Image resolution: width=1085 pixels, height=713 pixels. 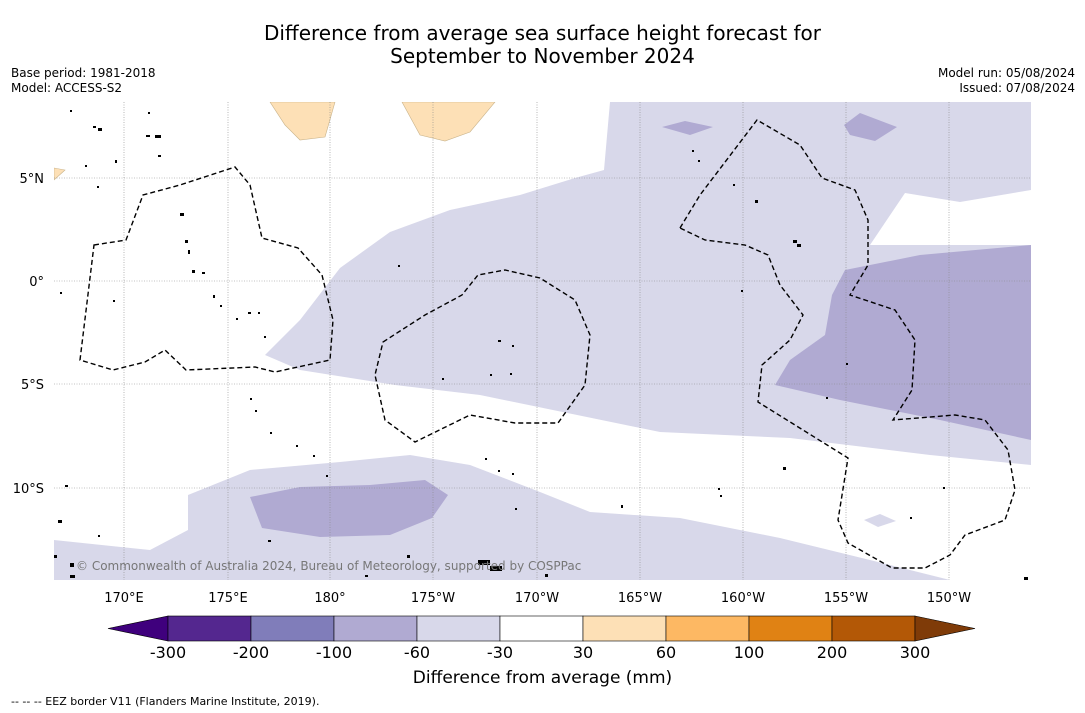 I want to click on eez-border-west, so click(x=206, y=269).